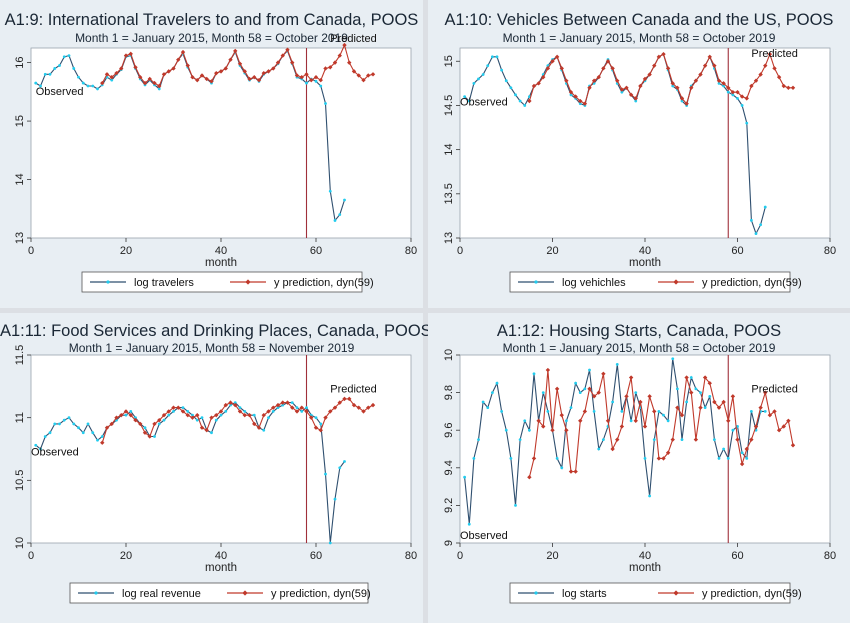 This screenshot has width=850, height=623. What do you see at coordinates (676, 282) in the screenshot?
I see `legend-prediction-marker` at bounding box center [676, 282].